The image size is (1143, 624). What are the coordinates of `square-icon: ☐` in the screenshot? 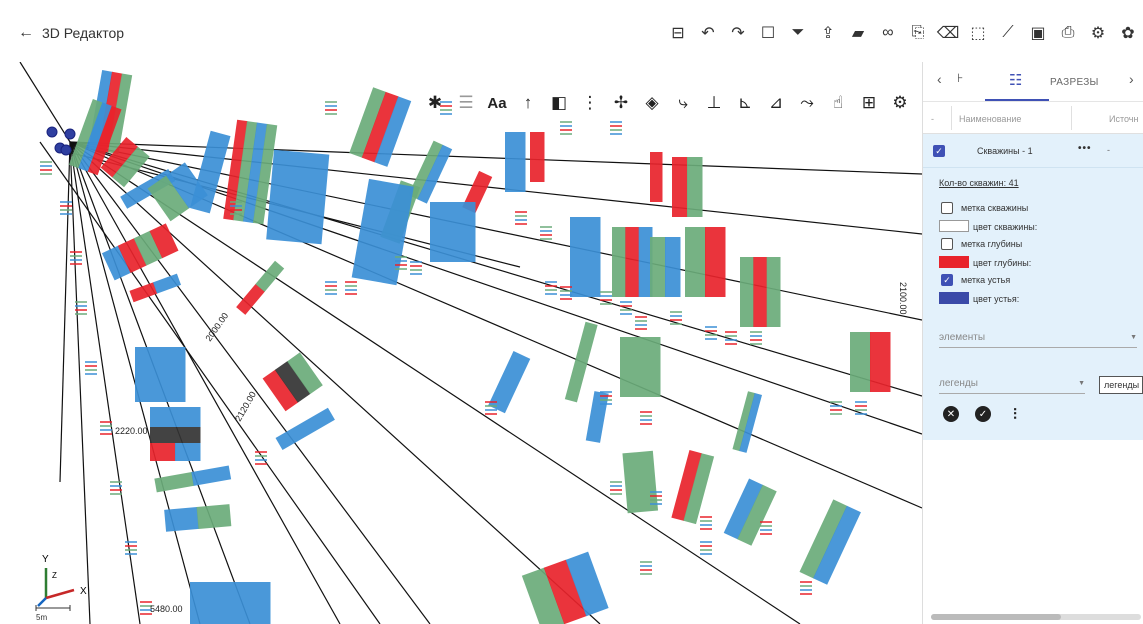 It's located at (768, 33).